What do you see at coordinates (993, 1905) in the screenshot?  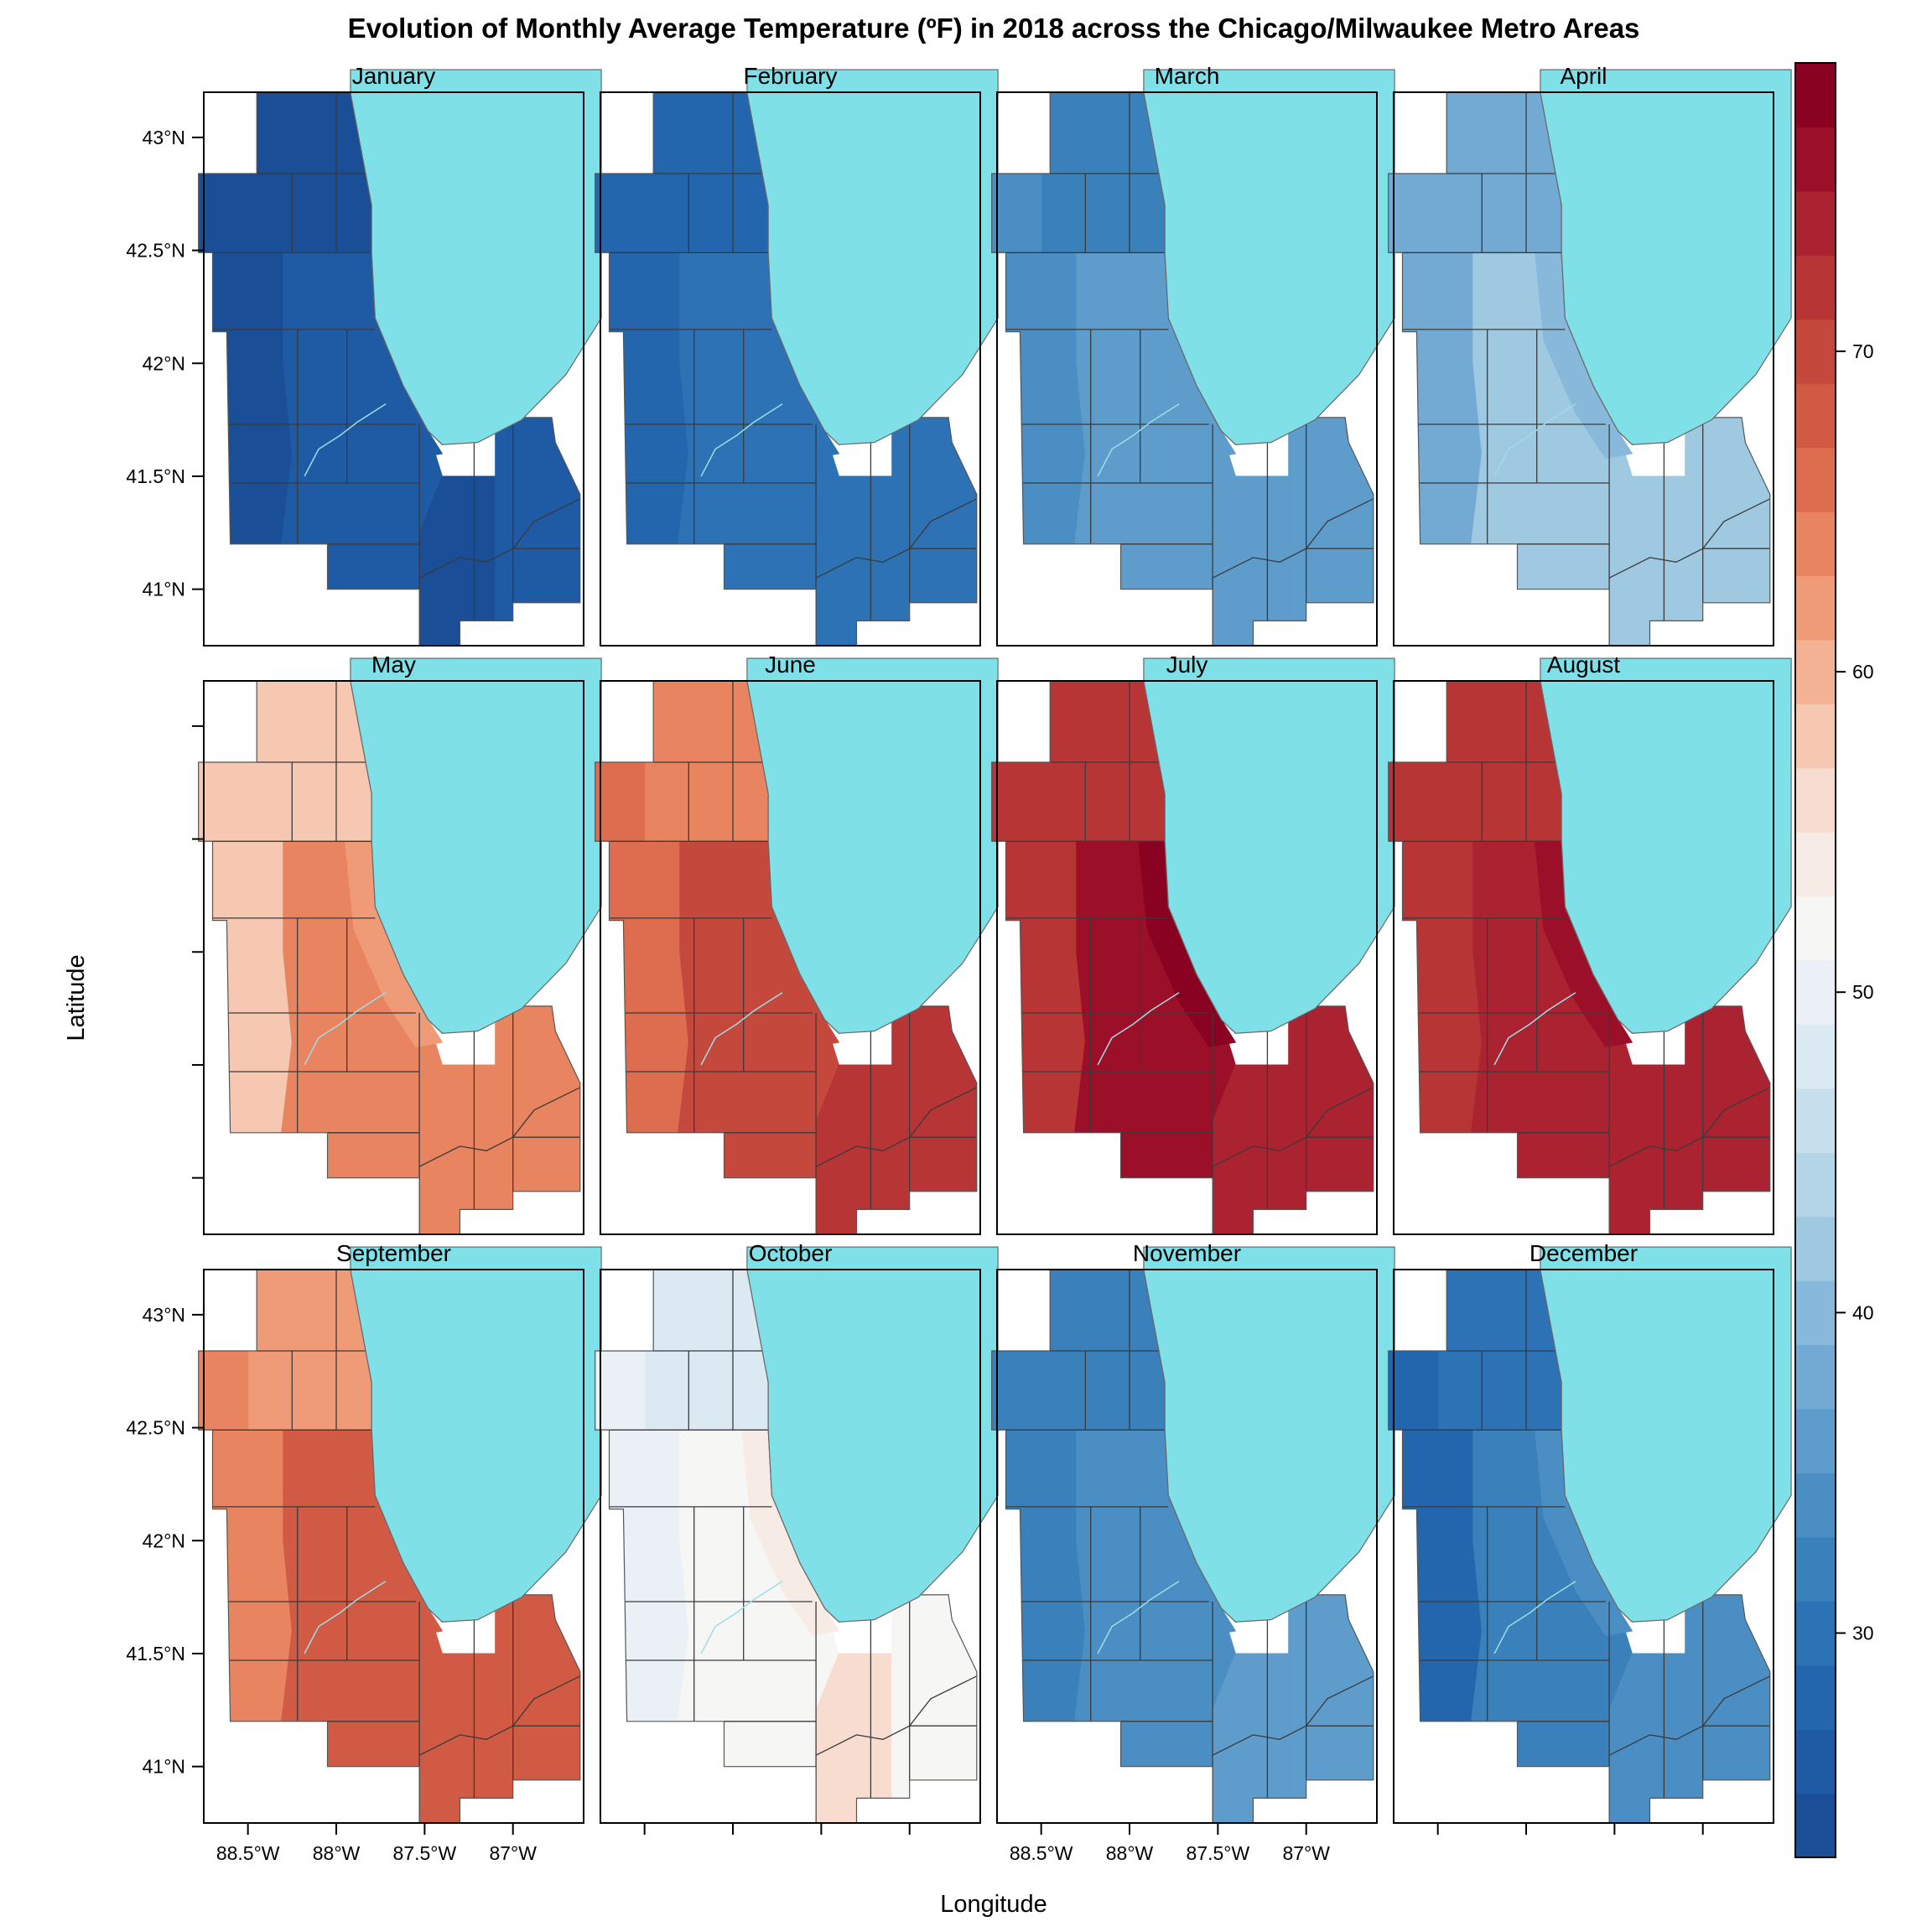 I see `x-axis-label: Longitude` at bounding box center [993, 1905].